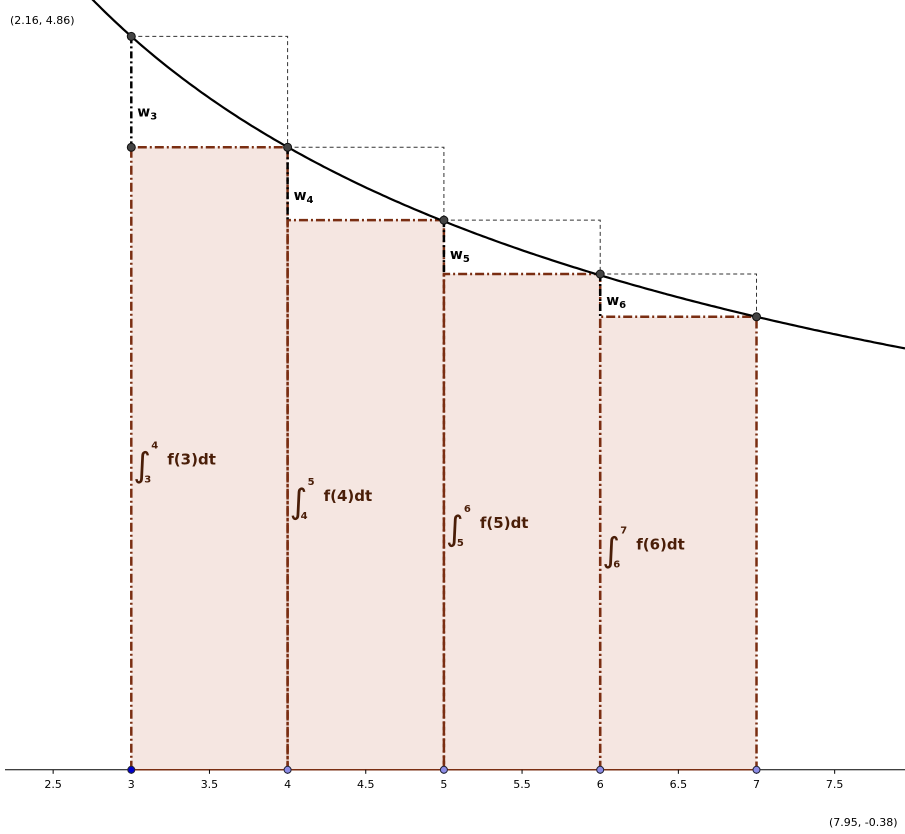  I want to click on x-tick-label: 5.5, so click(522, 784).